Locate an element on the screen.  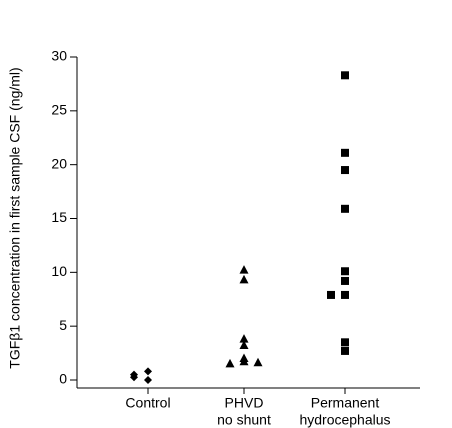
x-tick-label: hydrocephalus is located at coordinates (344, 420).